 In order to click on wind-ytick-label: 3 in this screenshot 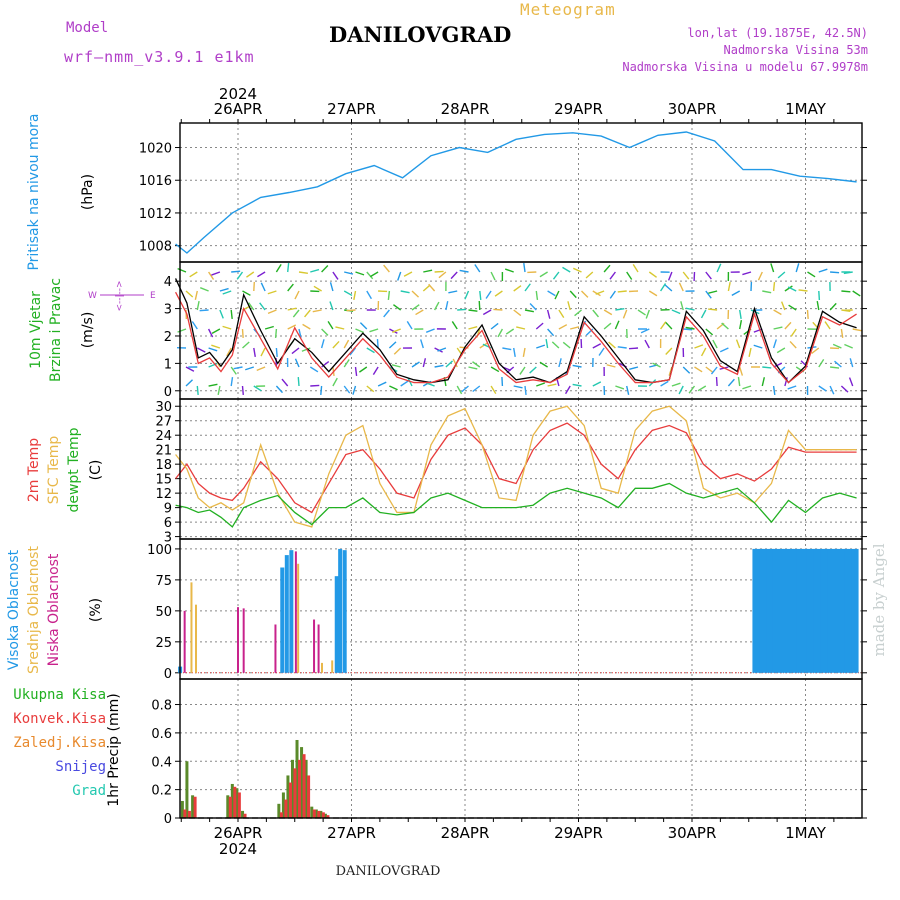, I will do `click(168, 310)`.